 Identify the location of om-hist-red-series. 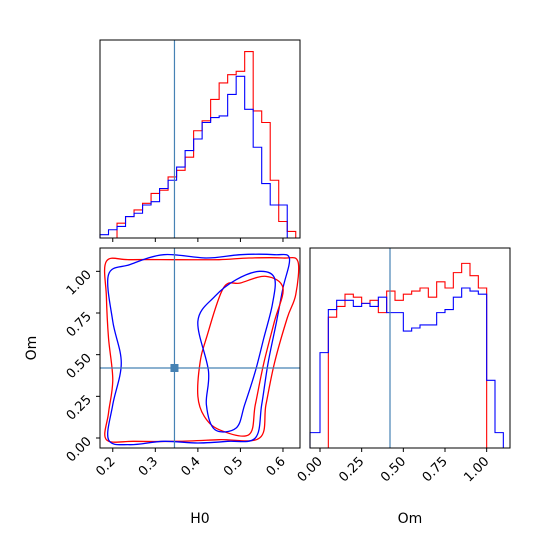
(407, 355).